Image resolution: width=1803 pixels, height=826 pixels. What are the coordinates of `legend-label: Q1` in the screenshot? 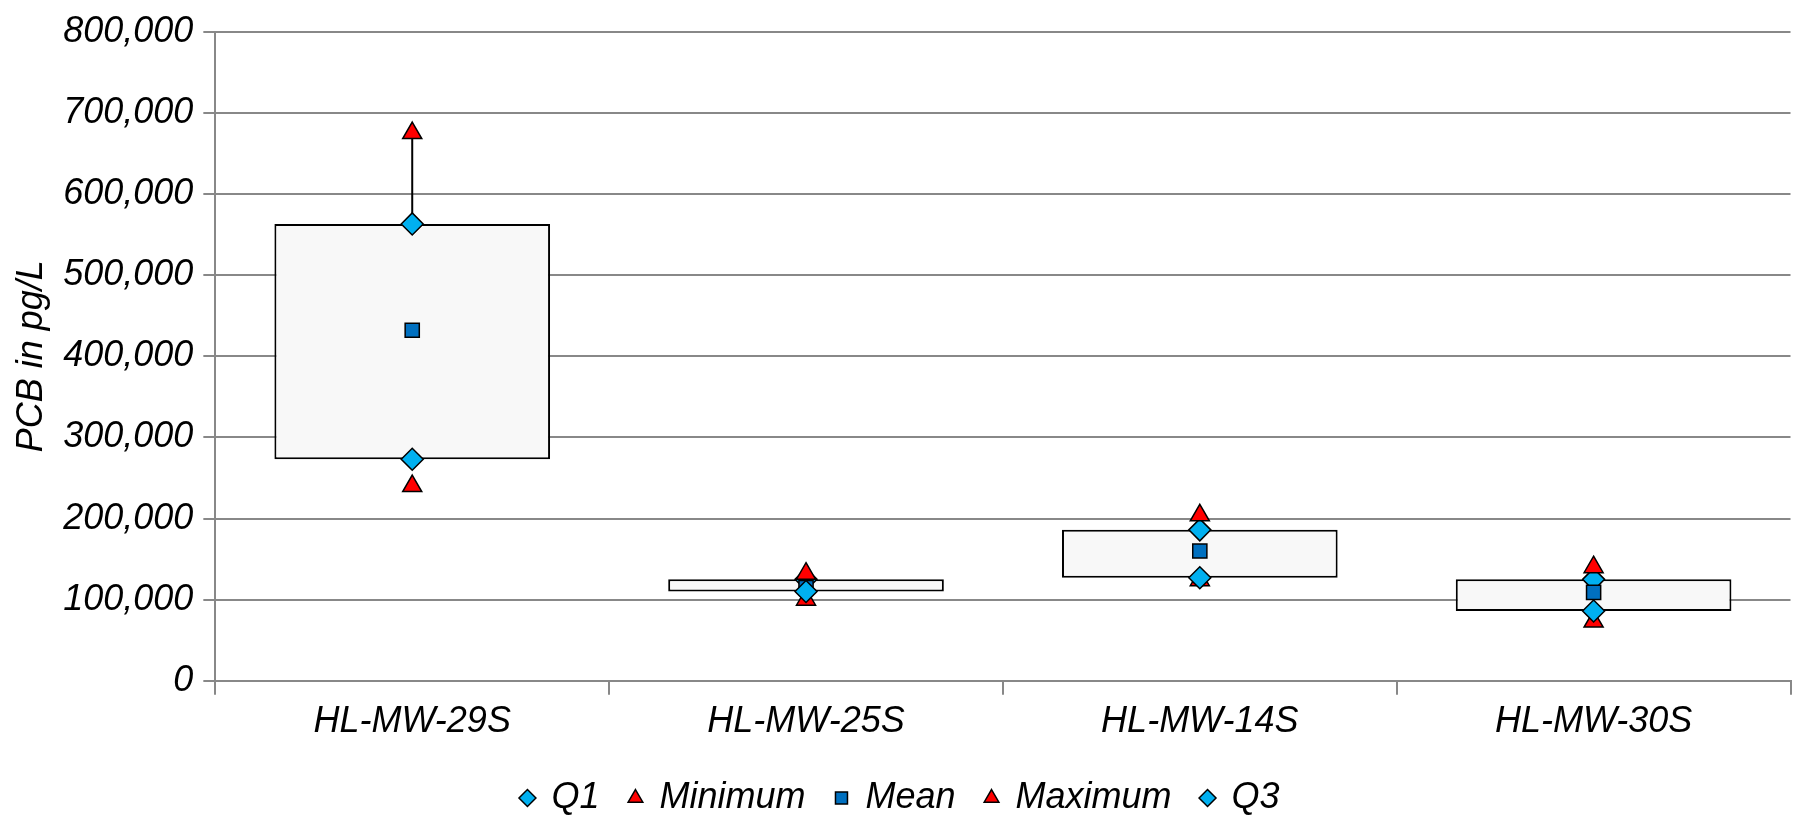 It's located at (575, 796).